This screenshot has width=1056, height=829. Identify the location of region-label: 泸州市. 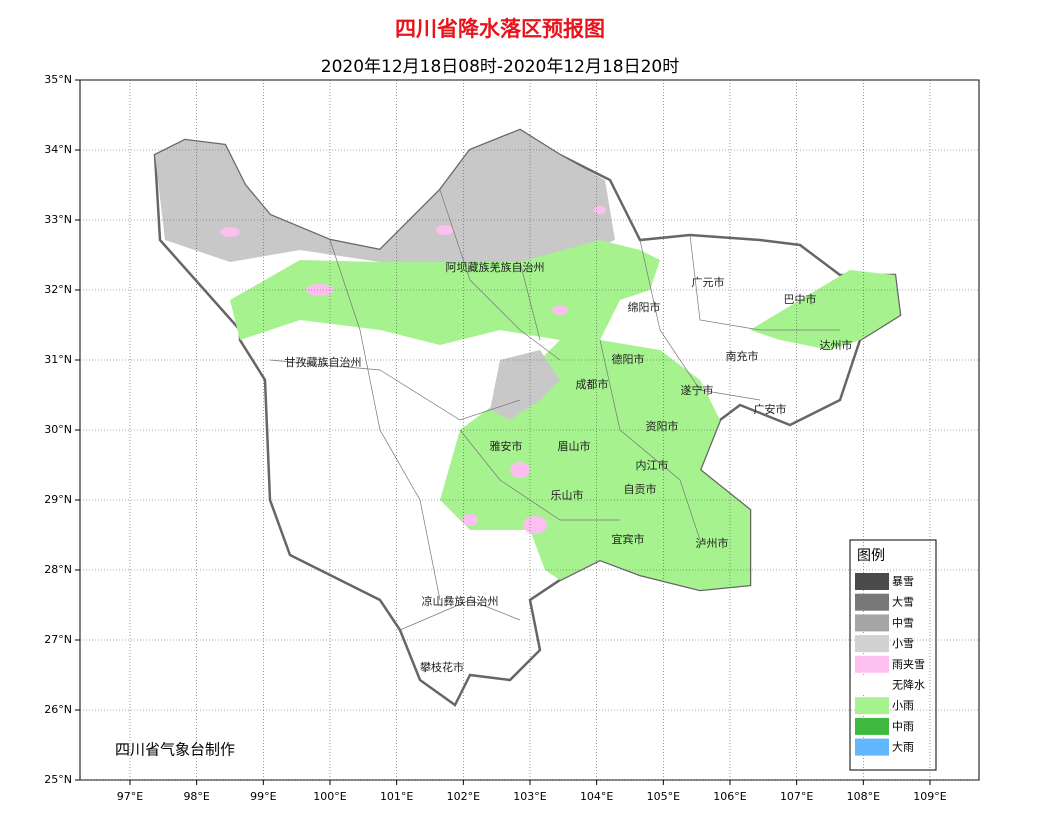
(712, 543).